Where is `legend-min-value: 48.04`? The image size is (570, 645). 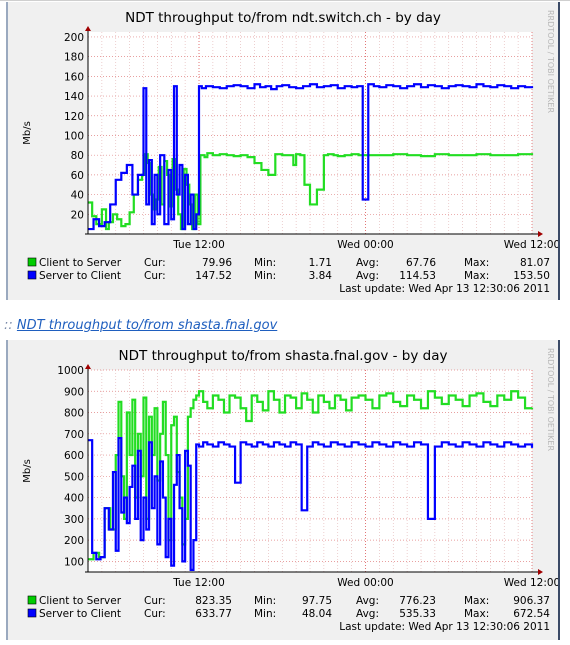 legend-min-value: 48.04 is located at coordinates (317, 614).